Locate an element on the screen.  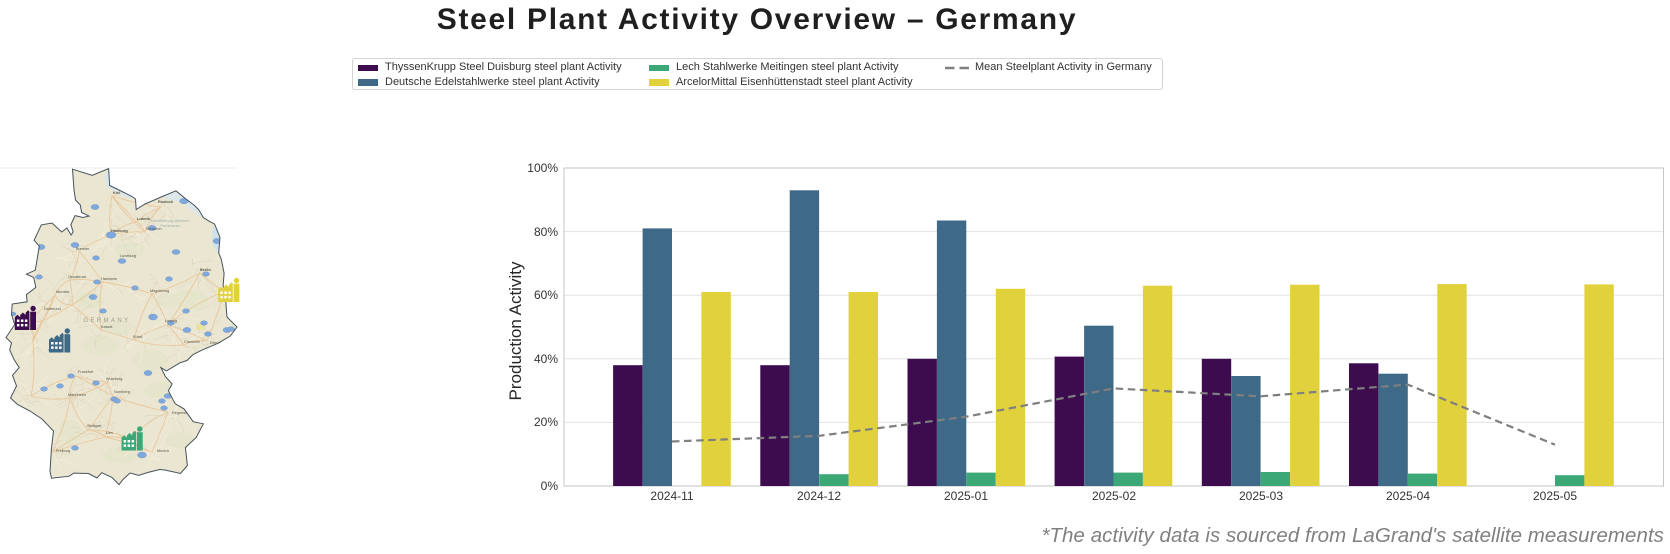
svg-text: Chemnitz is located at coordinates (192, 342).